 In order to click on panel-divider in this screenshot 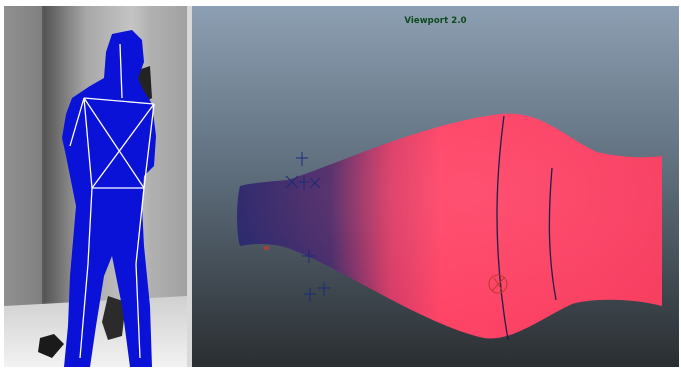, I will do `click(189, 186)`.